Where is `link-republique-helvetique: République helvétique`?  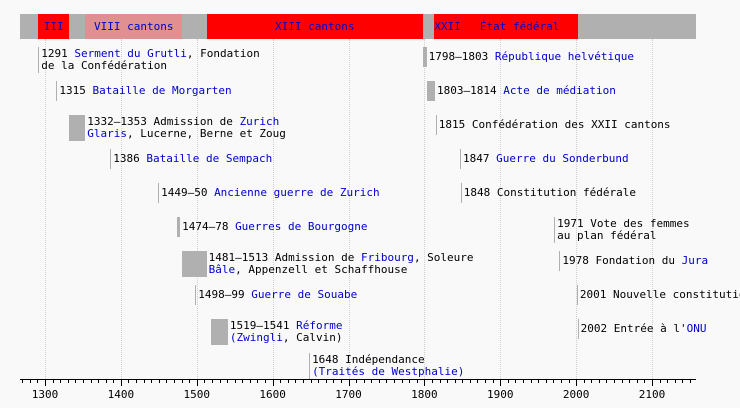 link-republique-helvetique: République helvétique is located at coordinates (564, 56).